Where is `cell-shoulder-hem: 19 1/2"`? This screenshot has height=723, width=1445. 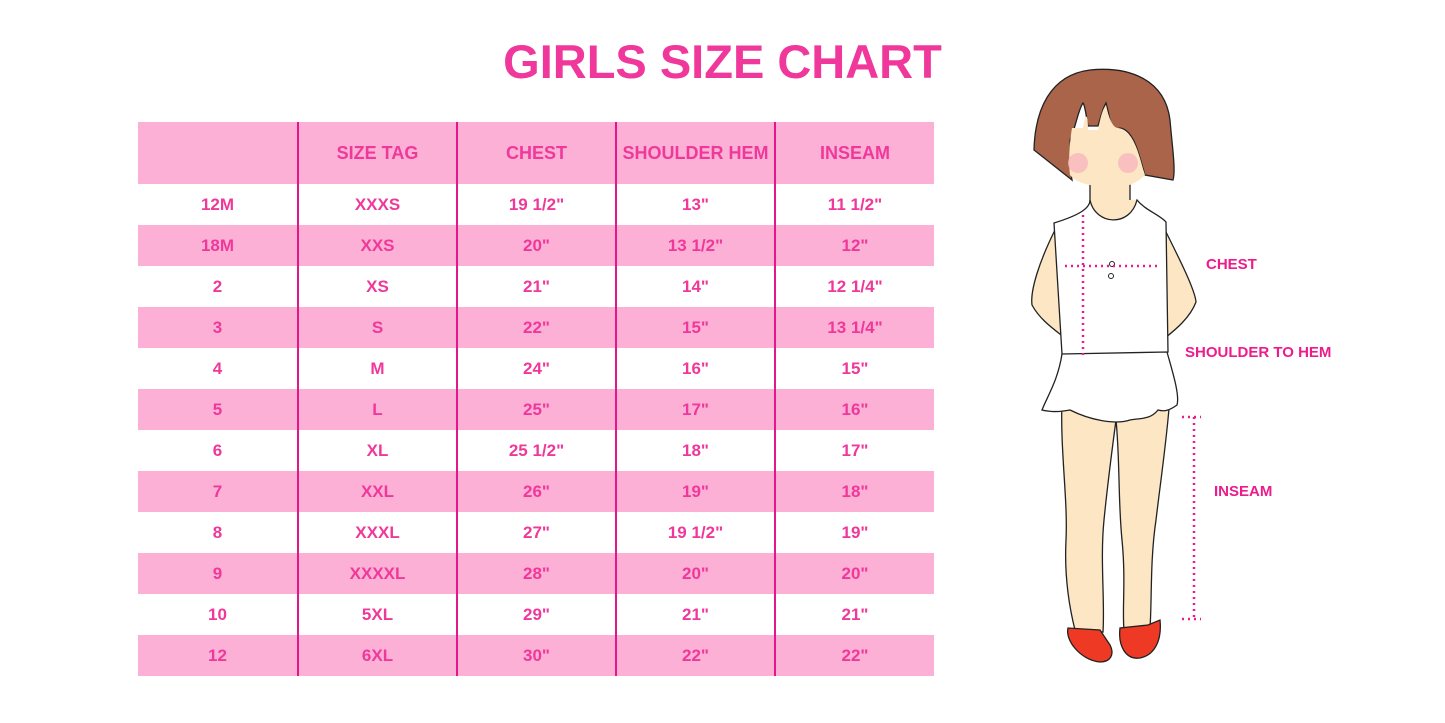 cell-shoulder-hem: 19 1/2" is located at coordinates (695, 532).